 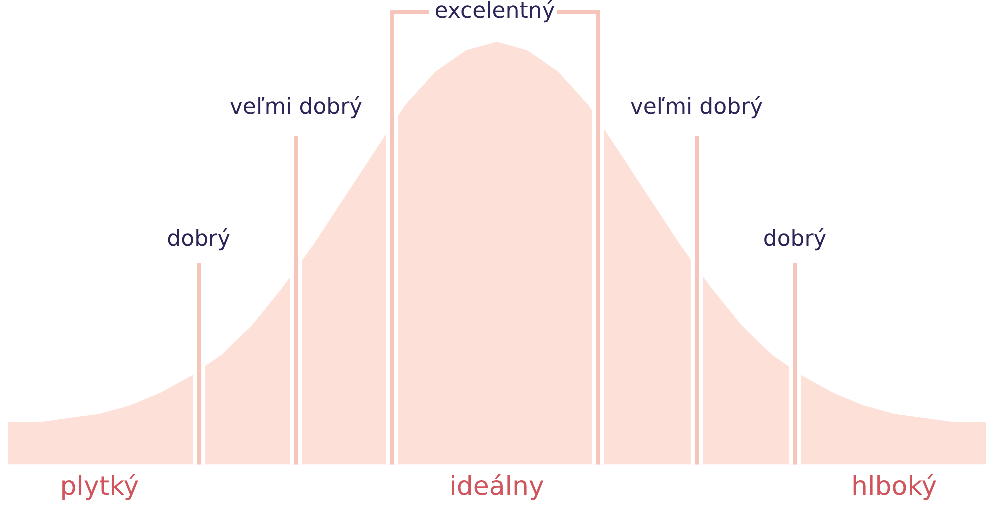 What do you see at coordinates (100, 487) in the screenshot?
I see `x-tick-label: plytký` at bounding box center [100, 487].